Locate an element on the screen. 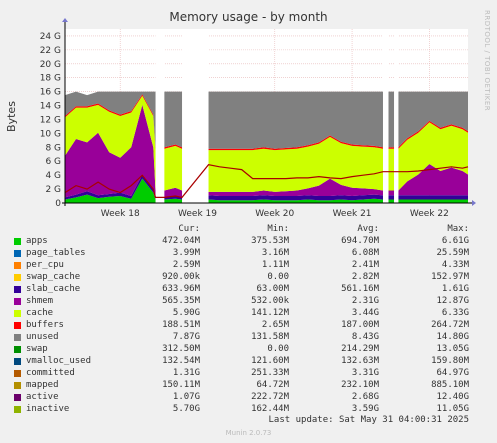 Image resolution: width=497 pixels, height=443 pixels. legend-cur: 1.31G is located at coordinates (186, 373).